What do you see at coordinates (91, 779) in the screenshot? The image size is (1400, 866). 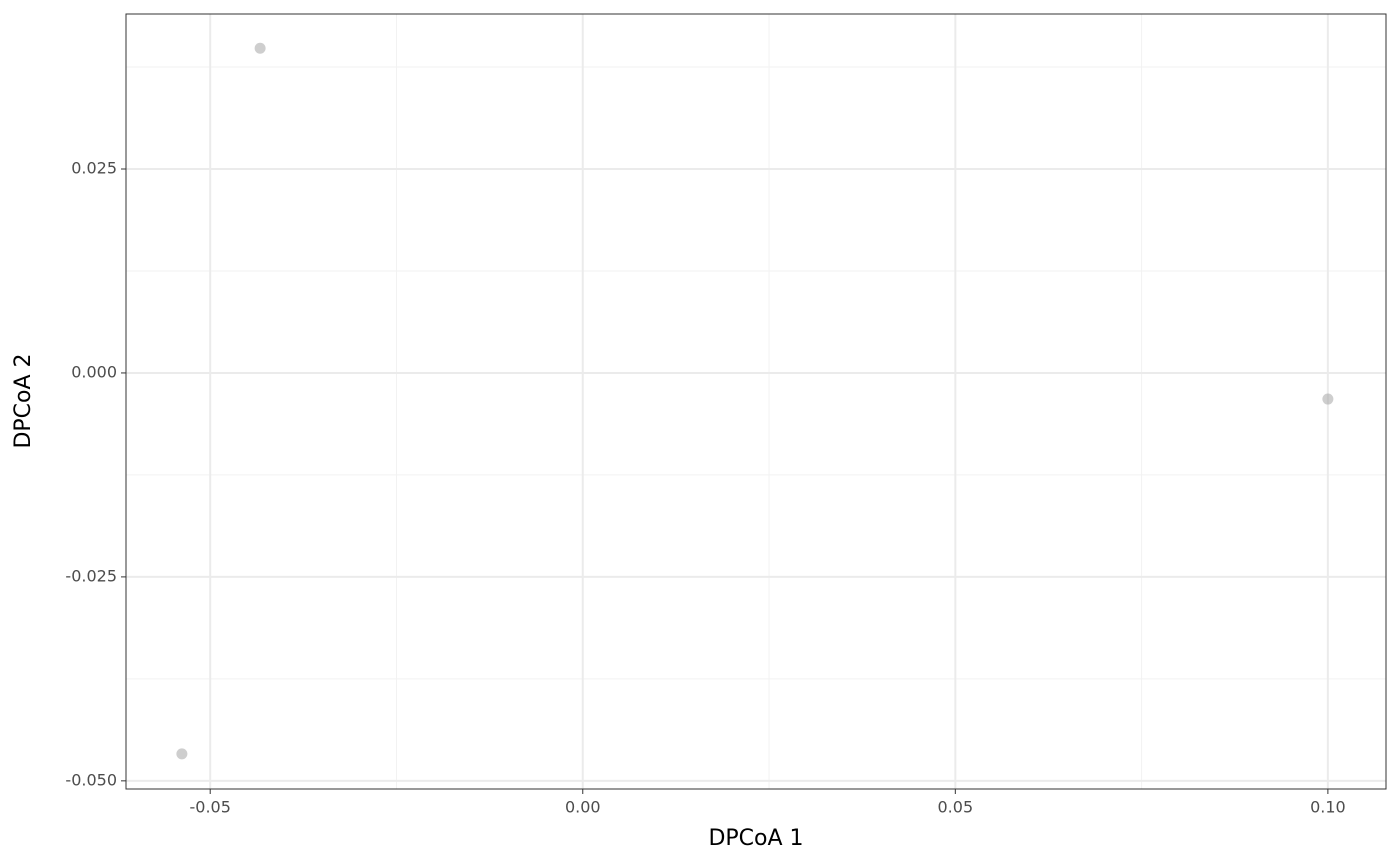 I see `y-tick-label: -0.050` at bounding box center [91, 779].